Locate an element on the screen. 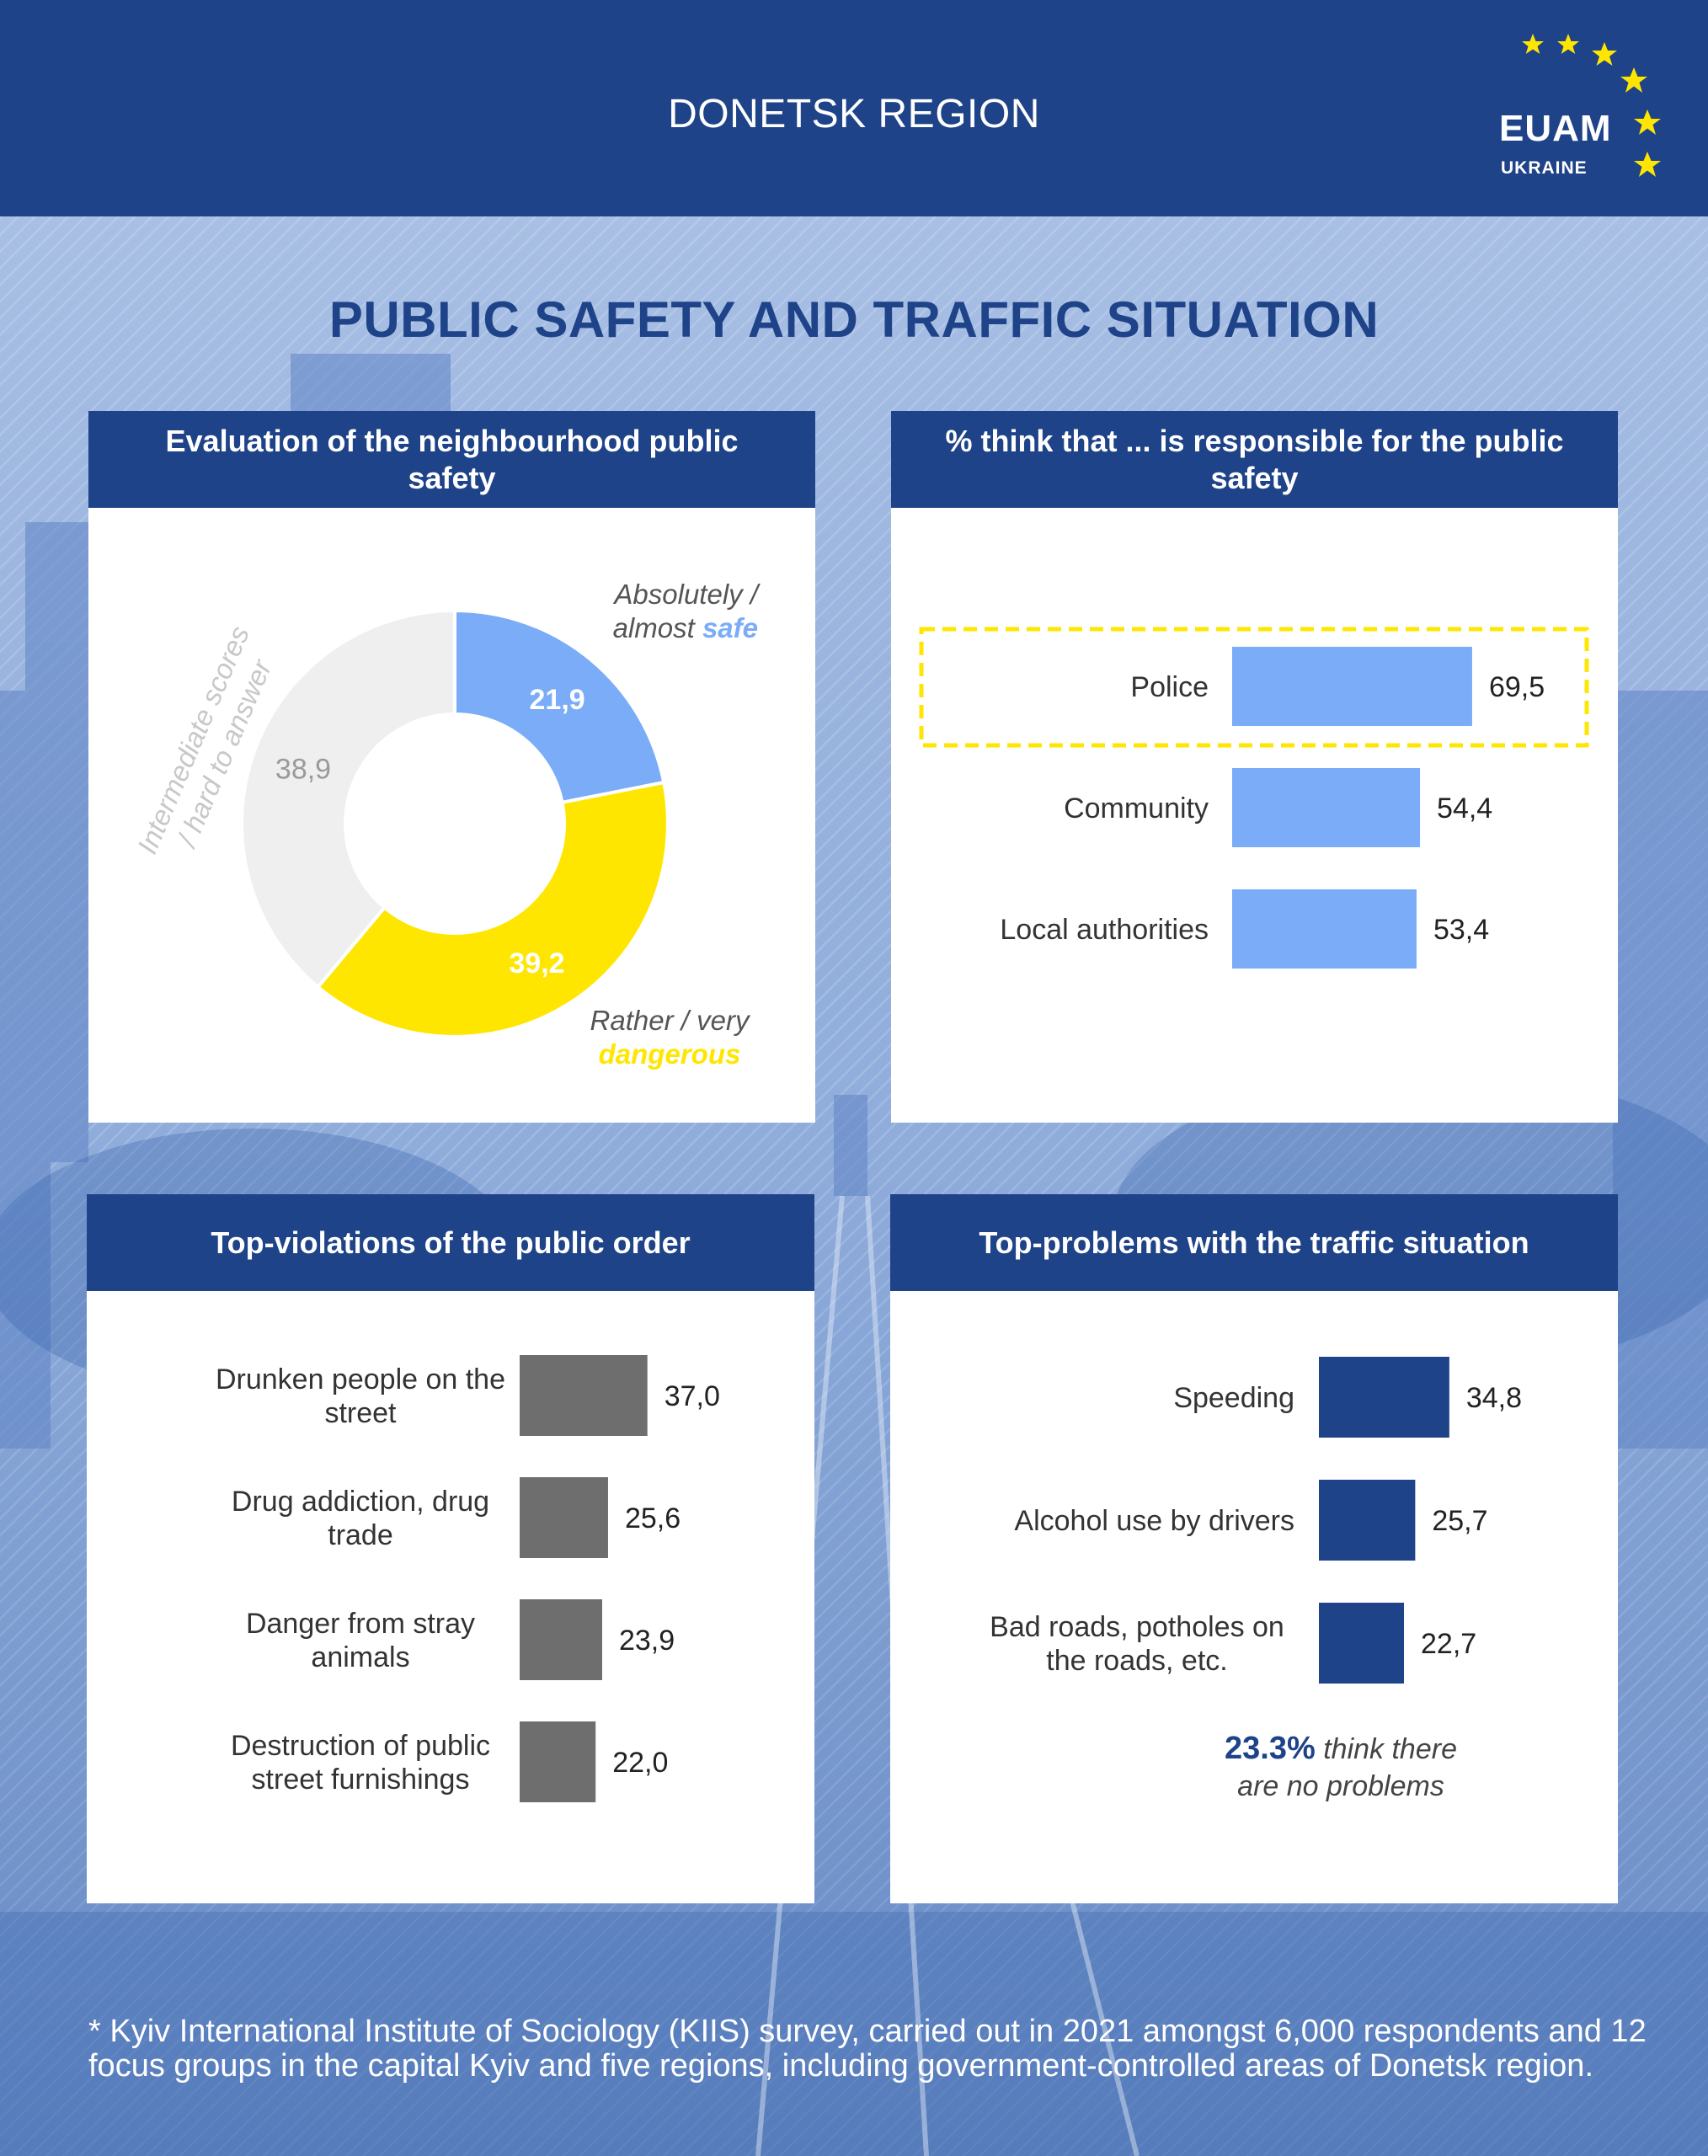 This screenshot has height=2156, width=1708. eu-stars-icon is located at coordinates (1591, 105).